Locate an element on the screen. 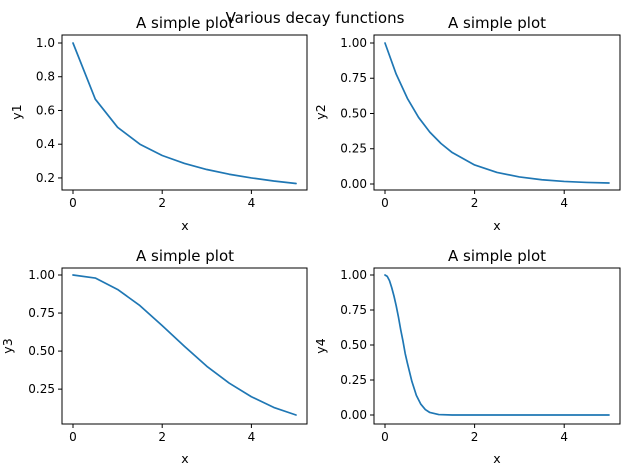 The height and width of the screenshot is (470, 636). subplot-3-xtick-label: 0 is located at coordinates (73, 437).